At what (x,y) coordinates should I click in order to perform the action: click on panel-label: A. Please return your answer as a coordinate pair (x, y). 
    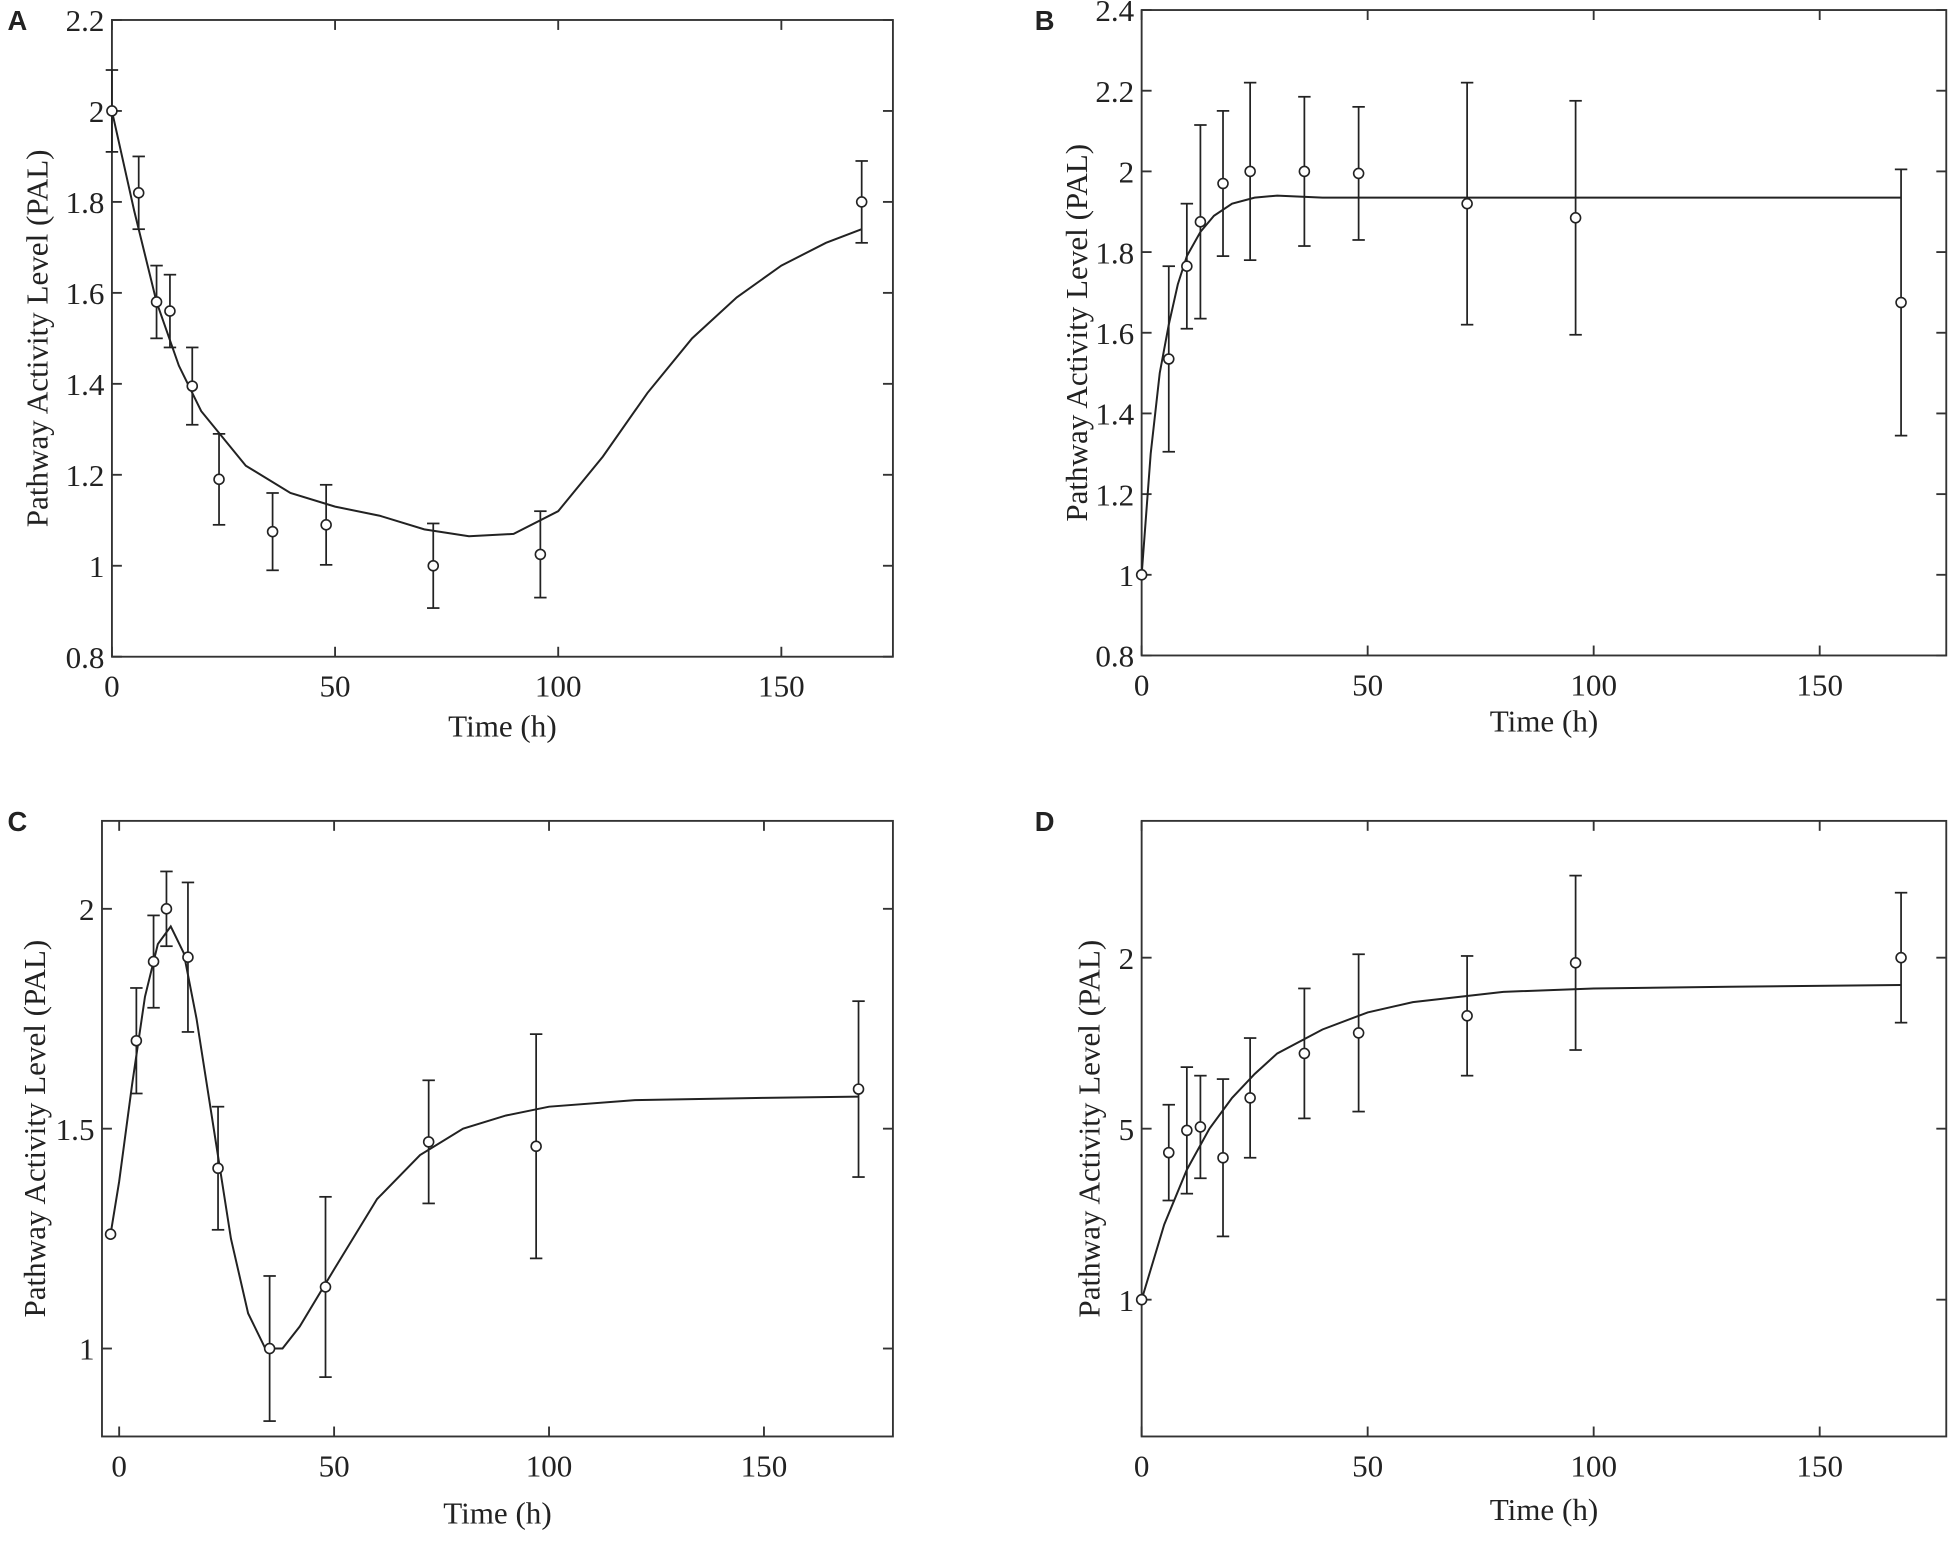
    Looking at the image, I should click on (17, 20).